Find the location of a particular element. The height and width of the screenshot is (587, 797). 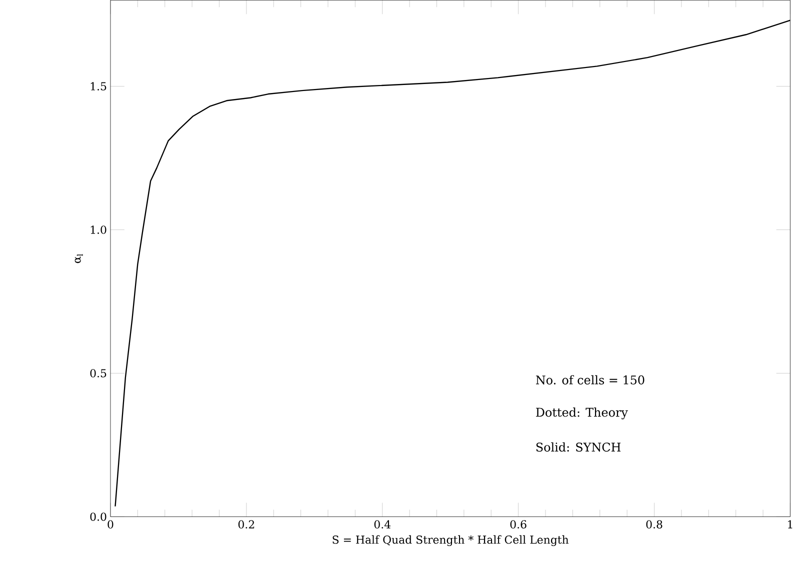

x-tick-label: 1 is located at coordinates (790, 524).